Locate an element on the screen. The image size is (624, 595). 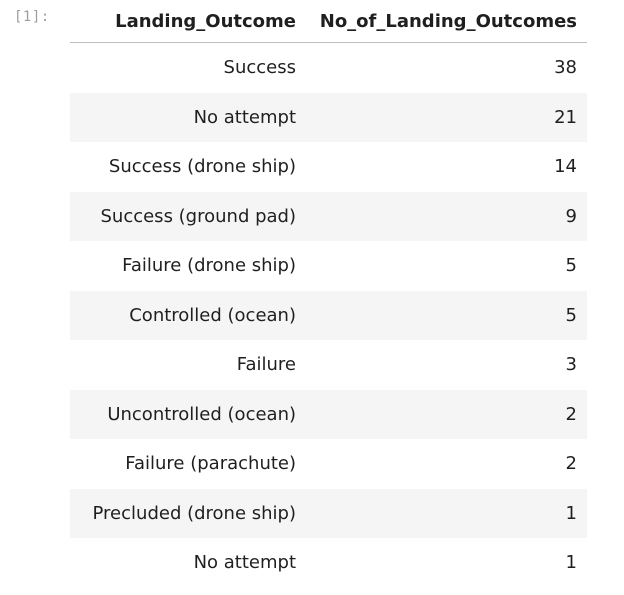
table-row: Precluded (drone ship) 1 is located at coordinates (328, 513).